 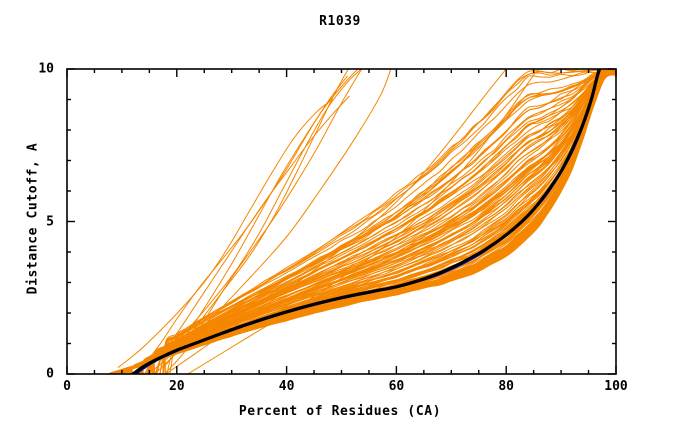 I want to click on x-axis-label: Percent of Residues (CA), so click(x=340, y=411).